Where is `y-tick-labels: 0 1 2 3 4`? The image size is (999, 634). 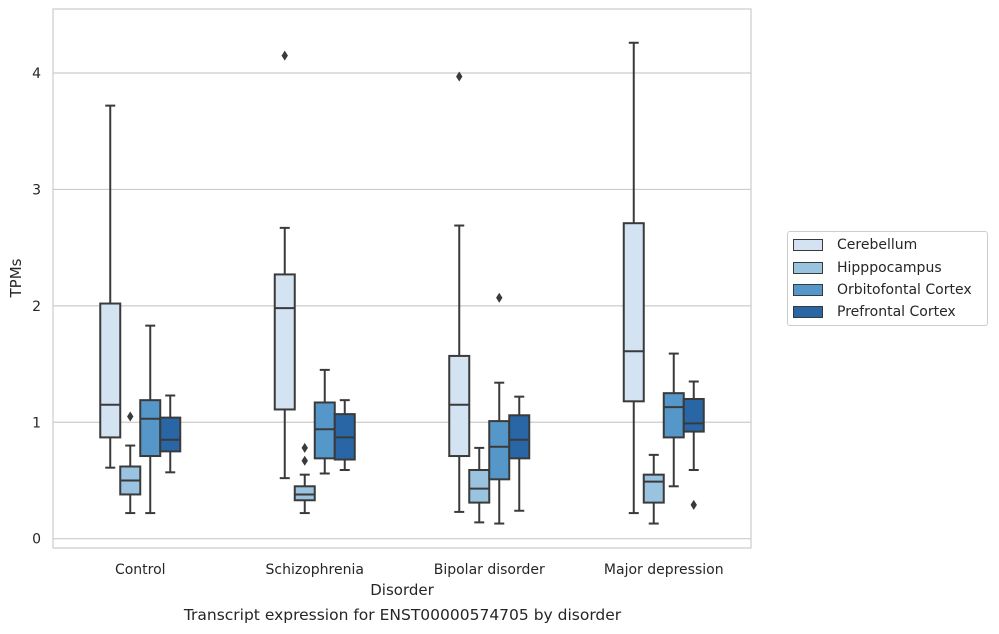
y-tick-labels: 0 1 2 3 4 is located at coordinates (36, 307).